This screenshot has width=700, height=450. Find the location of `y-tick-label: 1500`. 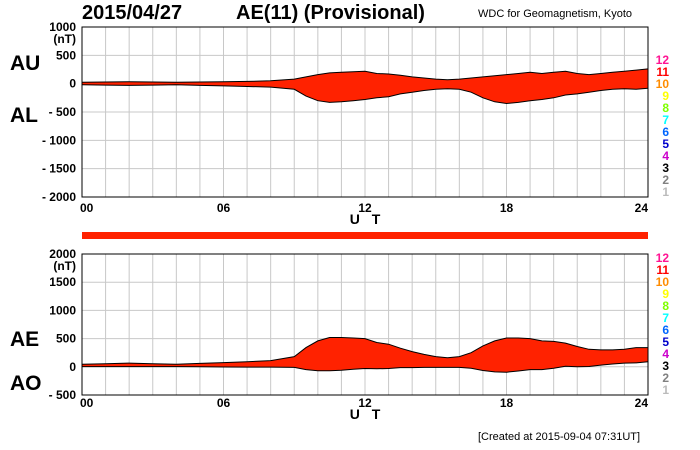

y-tick-label: 1500 is located at coordinates (62, 282).